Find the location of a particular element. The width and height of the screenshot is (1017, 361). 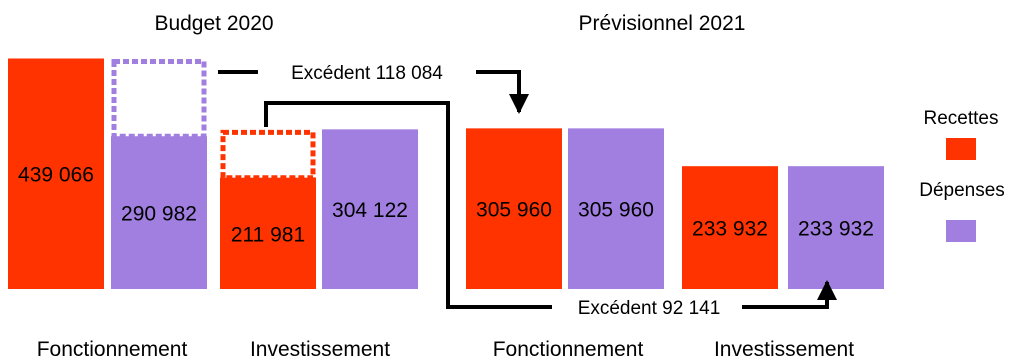

value-label-recettes-investissement-1: 233 932 is located at coordinates (730, 229).